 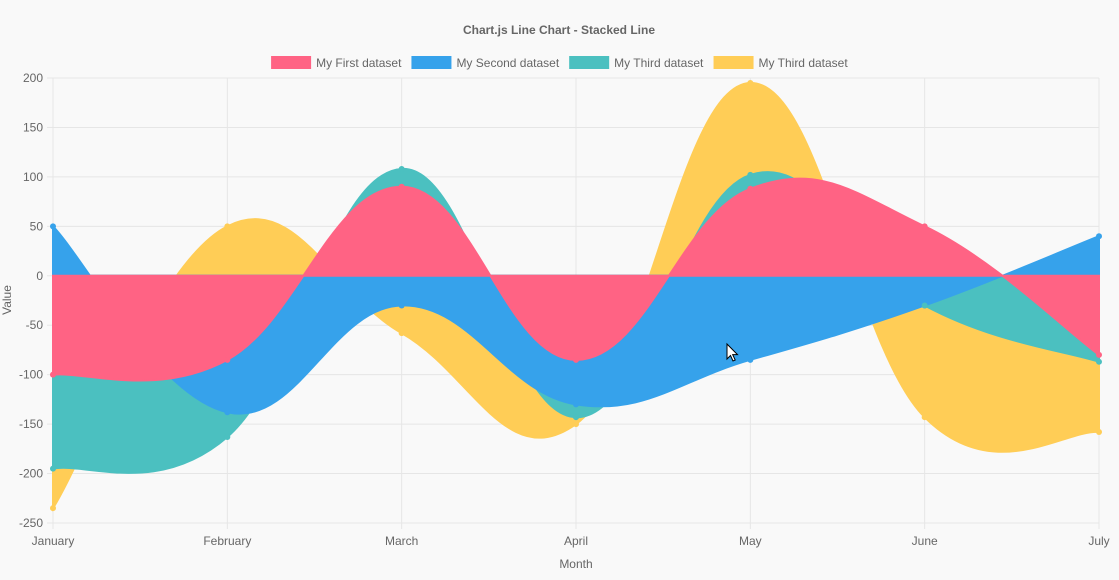 I want to click on data-point-s3-may, so click(x=750, y=174).